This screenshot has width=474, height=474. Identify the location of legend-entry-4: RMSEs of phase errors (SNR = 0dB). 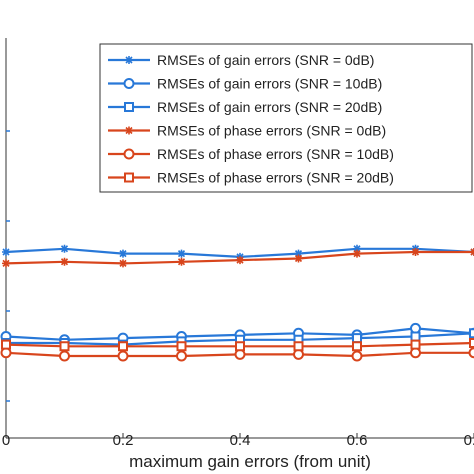
(247, 131).